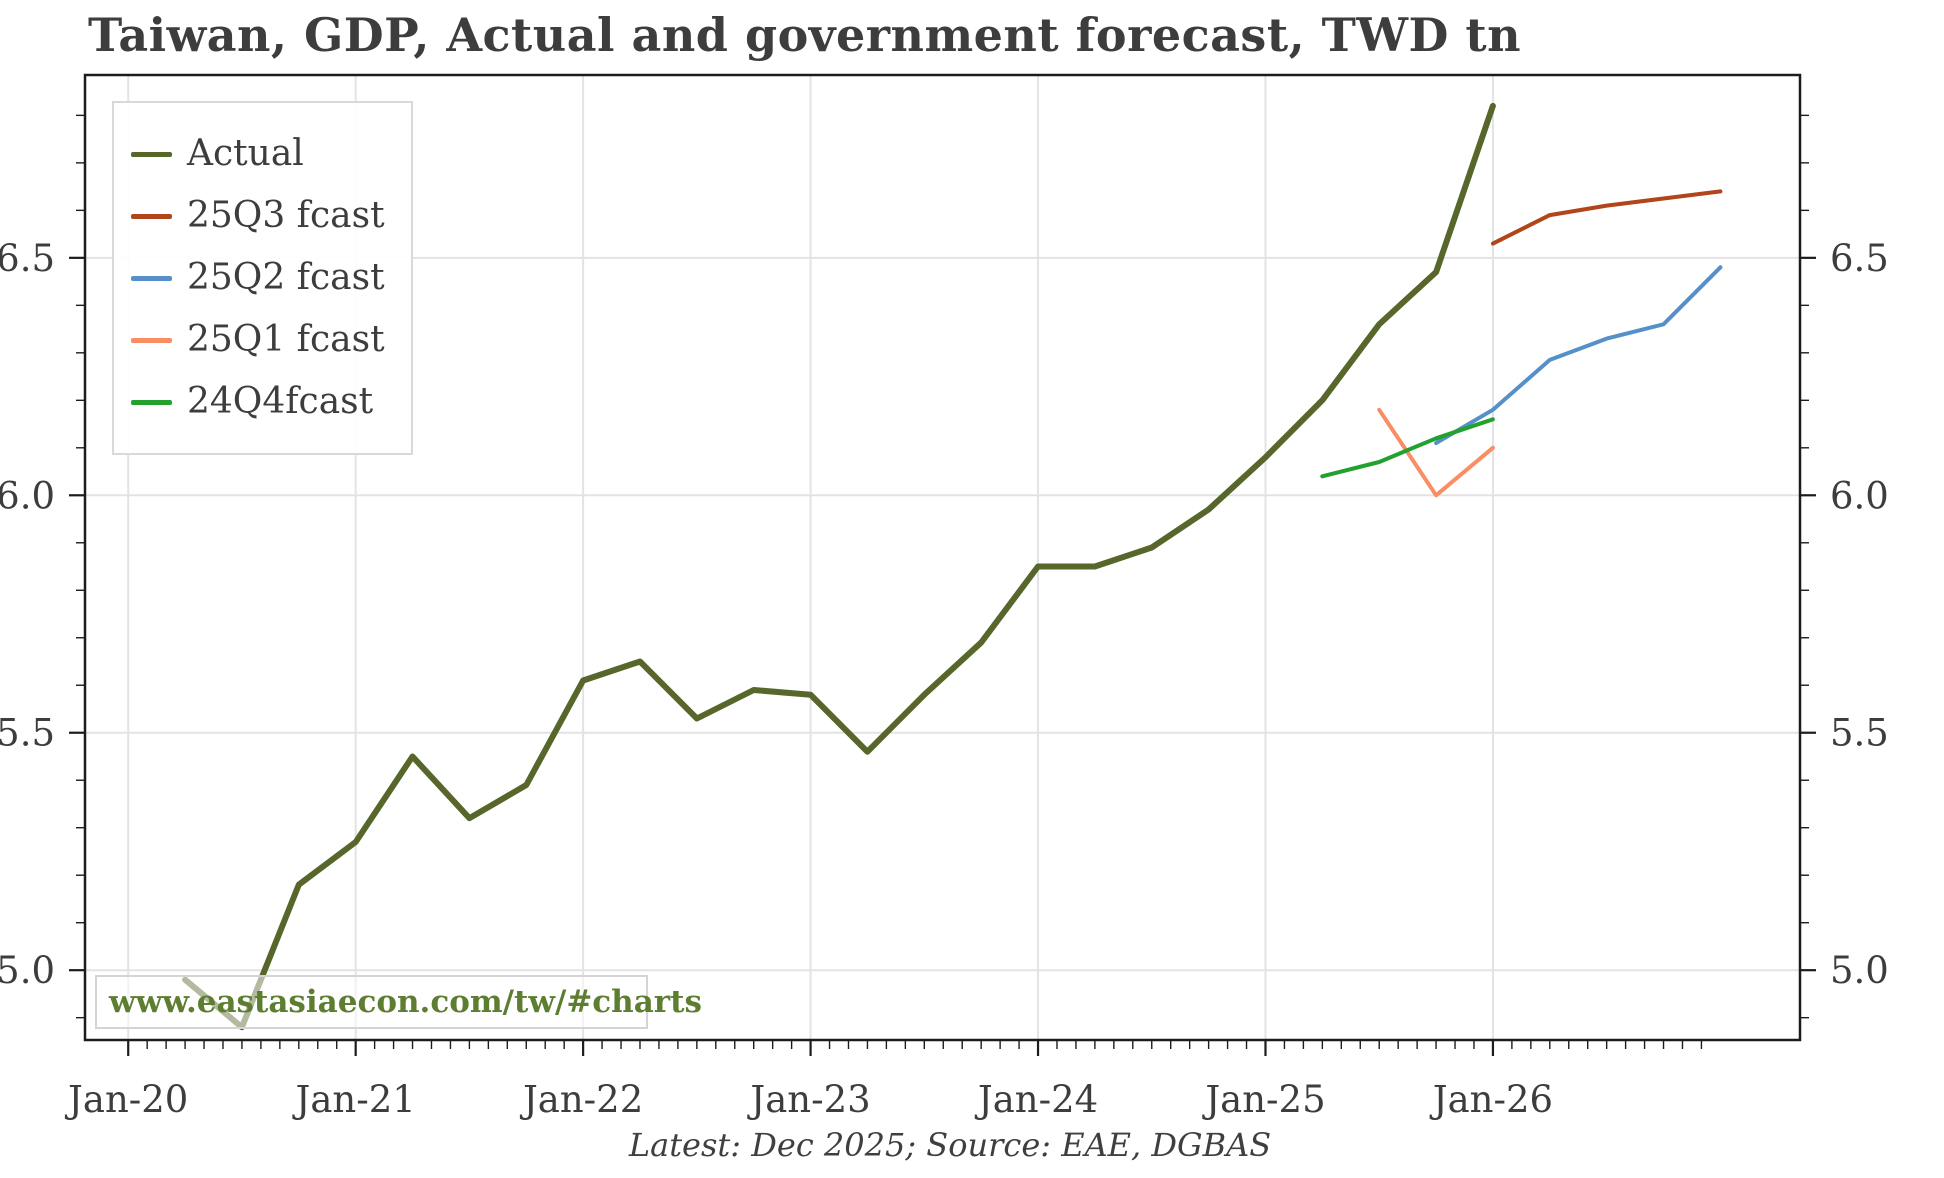  Describe the element at coordinates (27, 495) in the screenshot. I see `y-tick-label-left: 6.0` at that location.